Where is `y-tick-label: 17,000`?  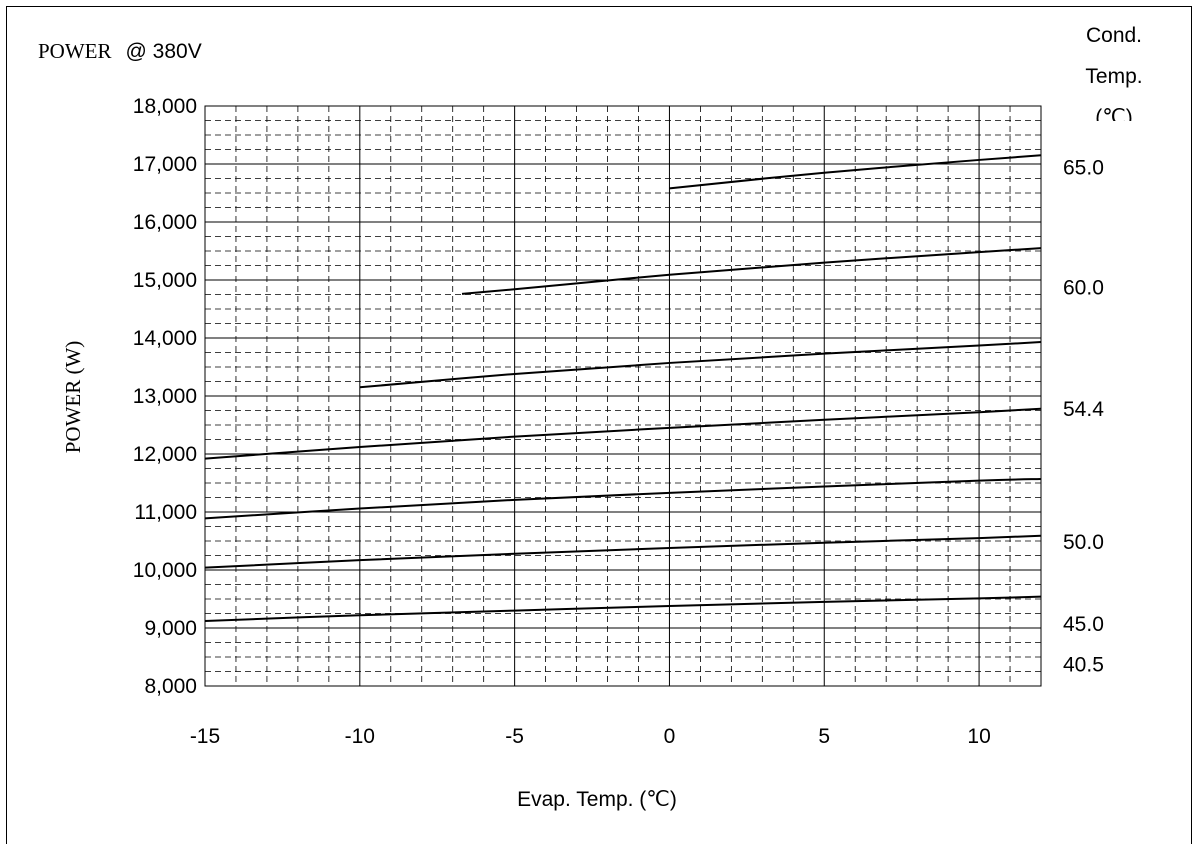 y-tick-label: 17,000 is located at coordinates (165, 164).